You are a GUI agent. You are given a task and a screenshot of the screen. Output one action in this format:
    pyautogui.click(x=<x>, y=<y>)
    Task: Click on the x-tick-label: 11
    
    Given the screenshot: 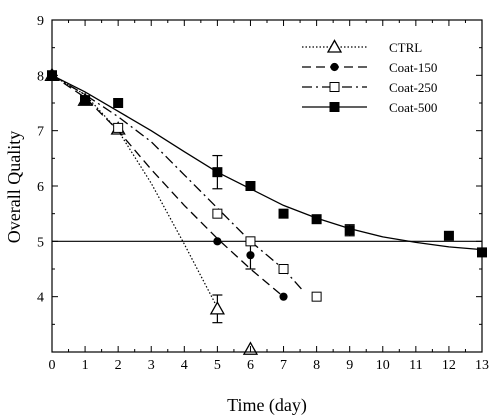 What is the action you would take?
    pyautogui.click(x=415, y=365)
    